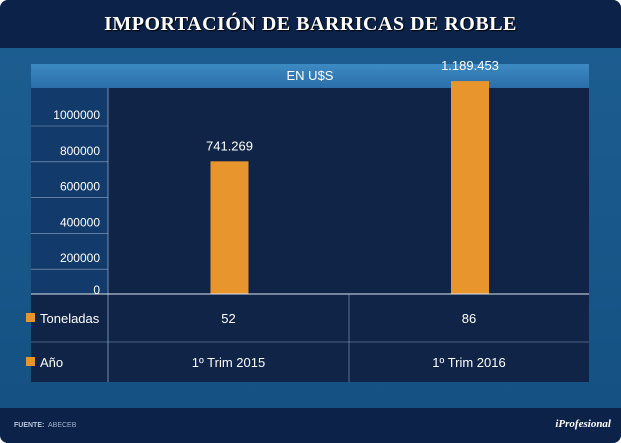 This screenshot has width=621, height=443. Describe the element at coordinates (62, 425) in the screenshot. I see `source-value: ABECEB` at that location.